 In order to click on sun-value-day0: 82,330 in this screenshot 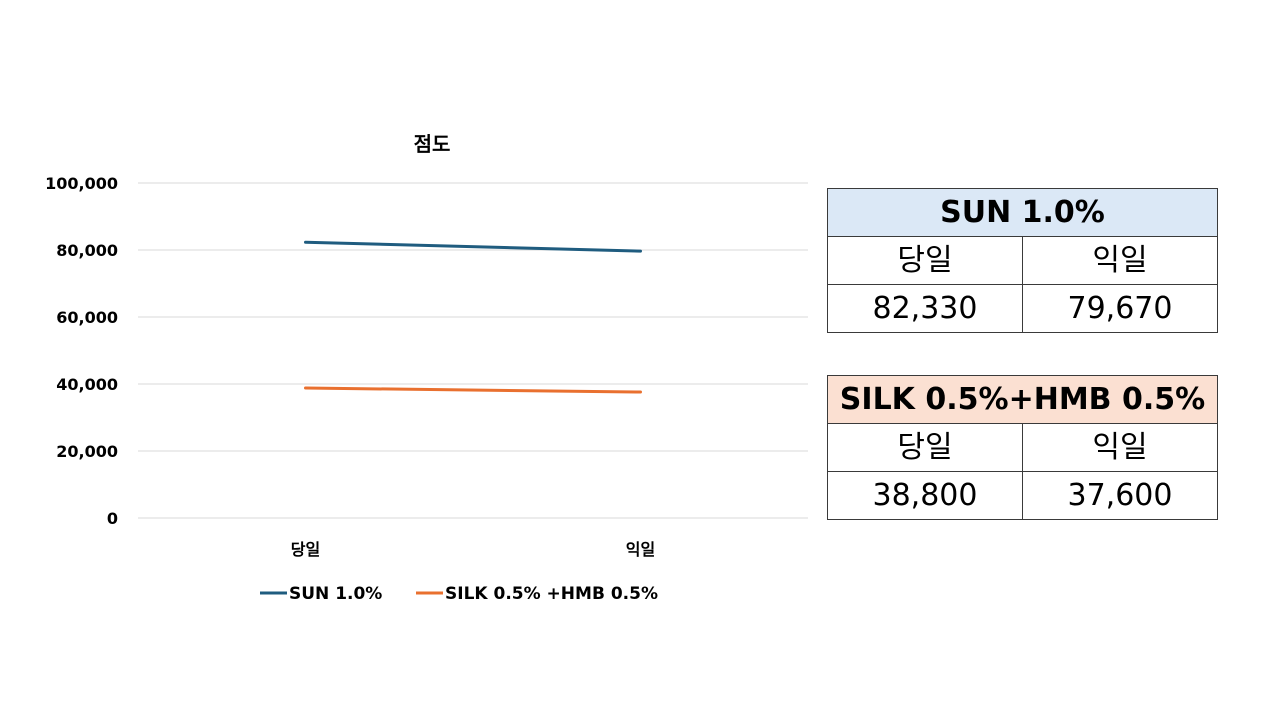, I will do `click(925, 308)`.